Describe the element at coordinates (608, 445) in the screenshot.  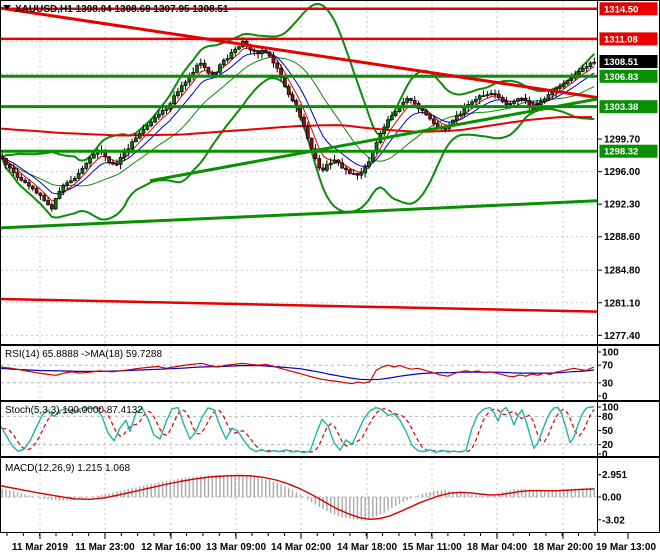
I see `stoch-scale-label: 20` at that location.